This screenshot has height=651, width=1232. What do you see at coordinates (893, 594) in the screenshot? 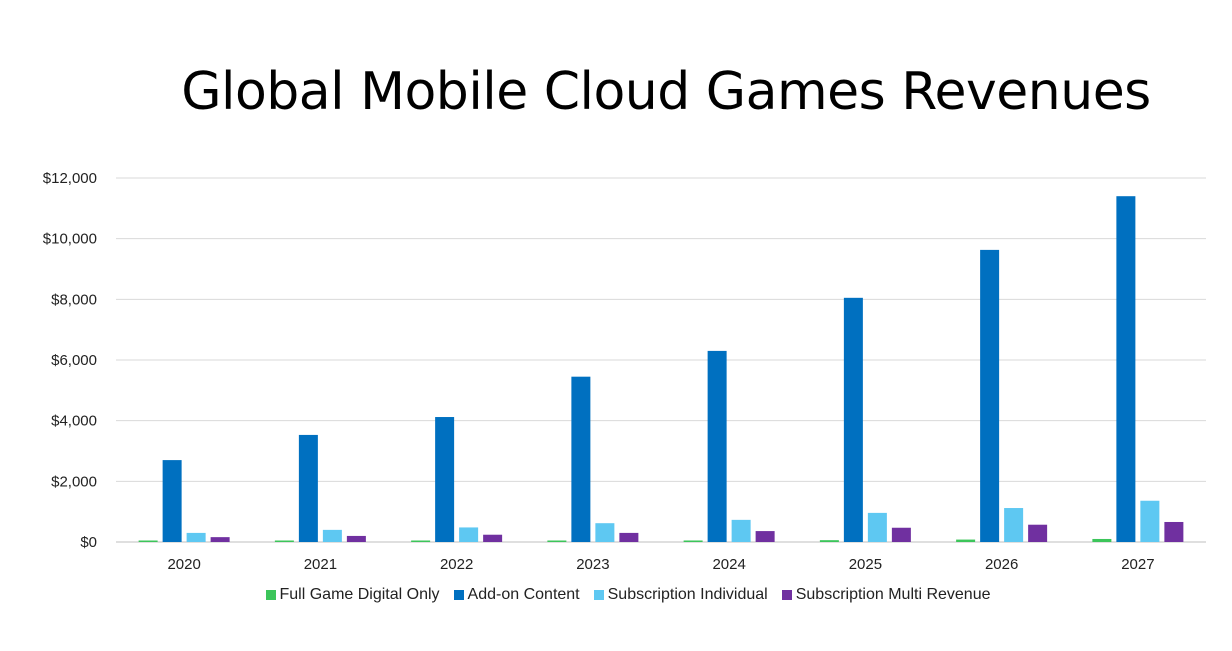
I see `legend-label: Subscription Multi Revenue` at bounding box center [893, 594].